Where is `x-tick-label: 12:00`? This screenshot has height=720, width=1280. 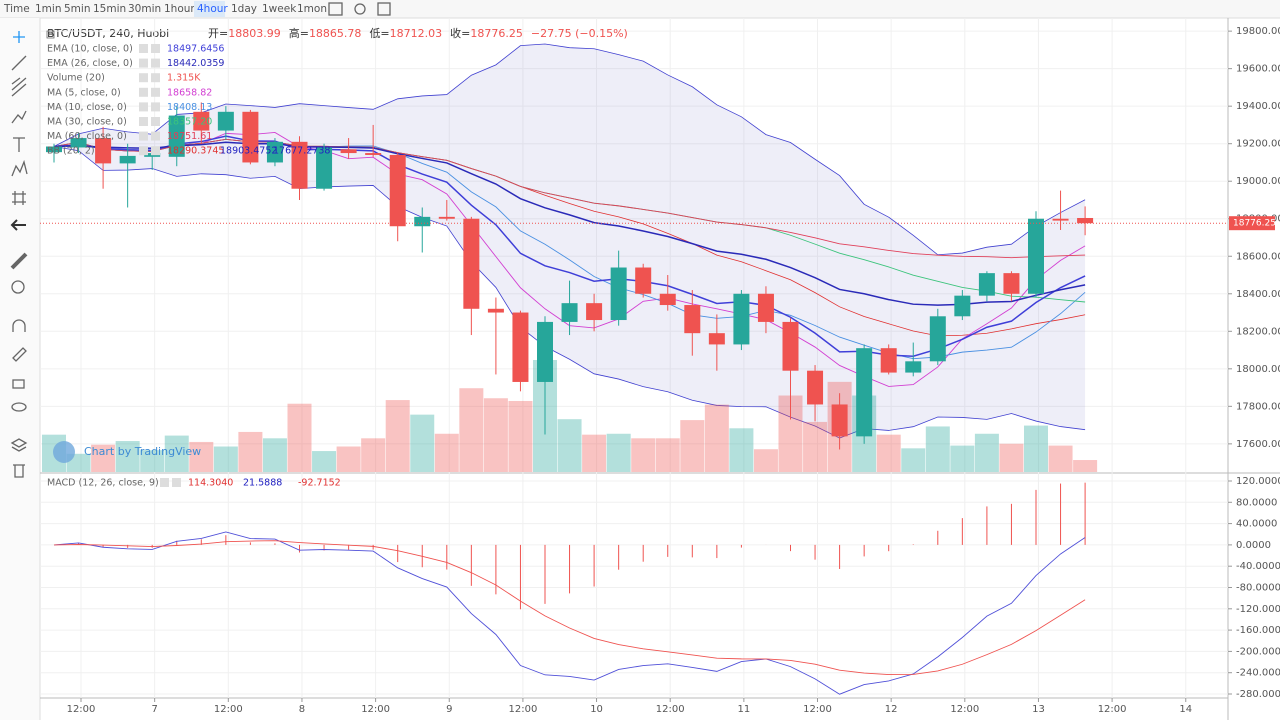 x-tick-label: 12:00 is located at coordinates (81, 709).